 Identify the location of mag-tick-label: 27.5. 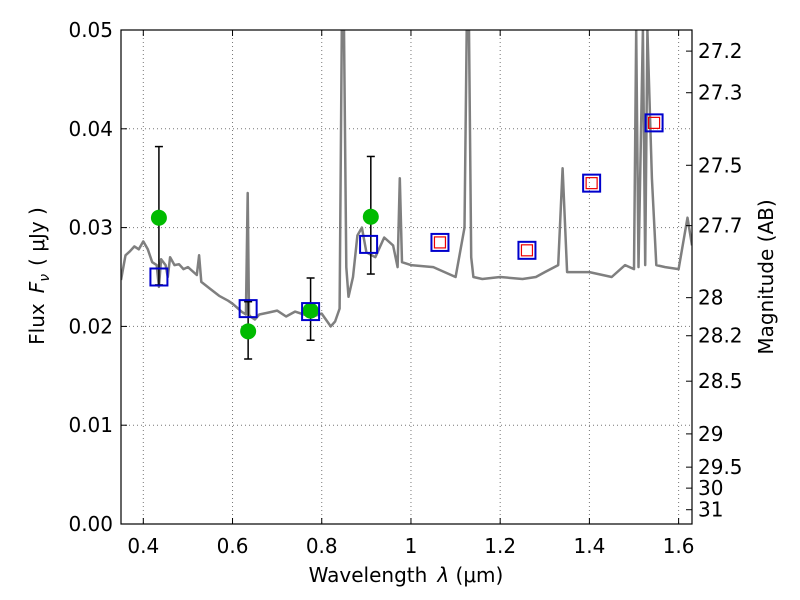
(720, 165).